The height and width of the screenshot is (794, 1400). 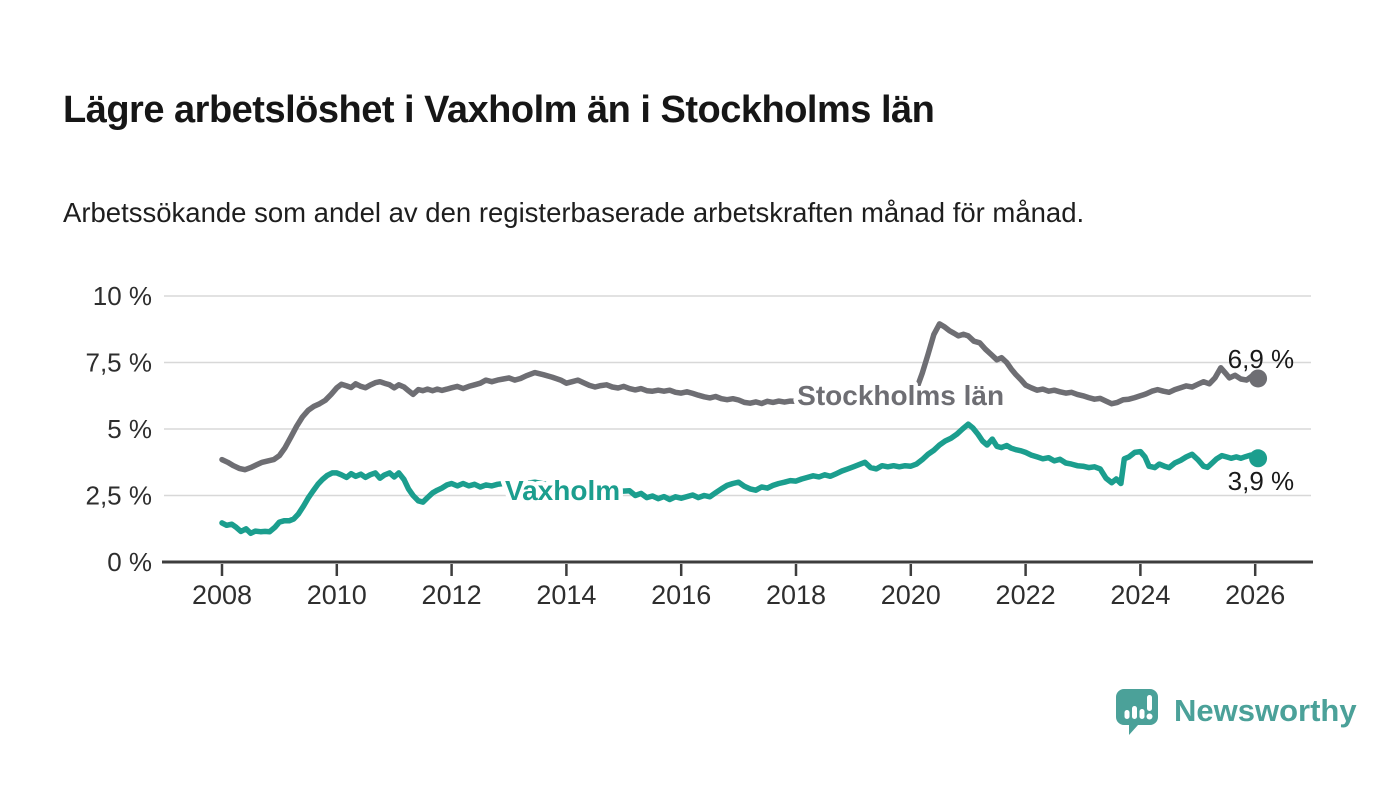 I want to click on x-axis-tick-label: 2020, so click(x=911, y=595).